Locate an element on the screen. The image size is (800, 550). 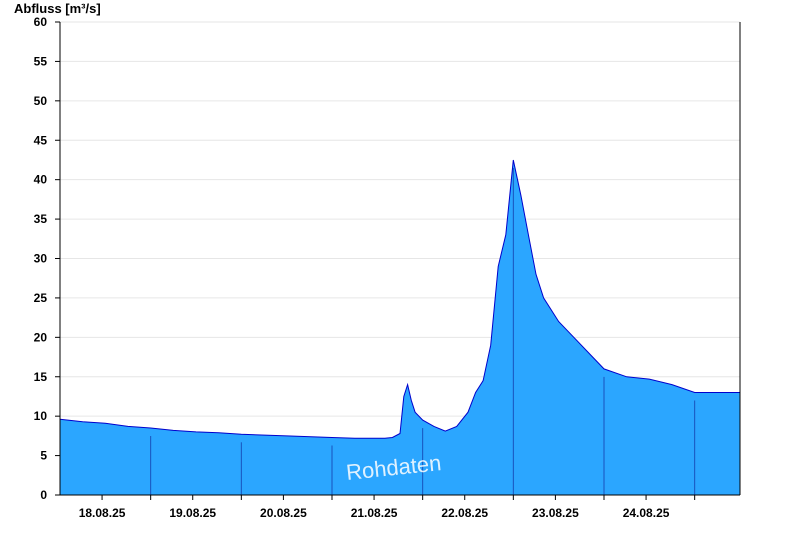
y-tick-label: 50 is located at coordinates (41, 101).